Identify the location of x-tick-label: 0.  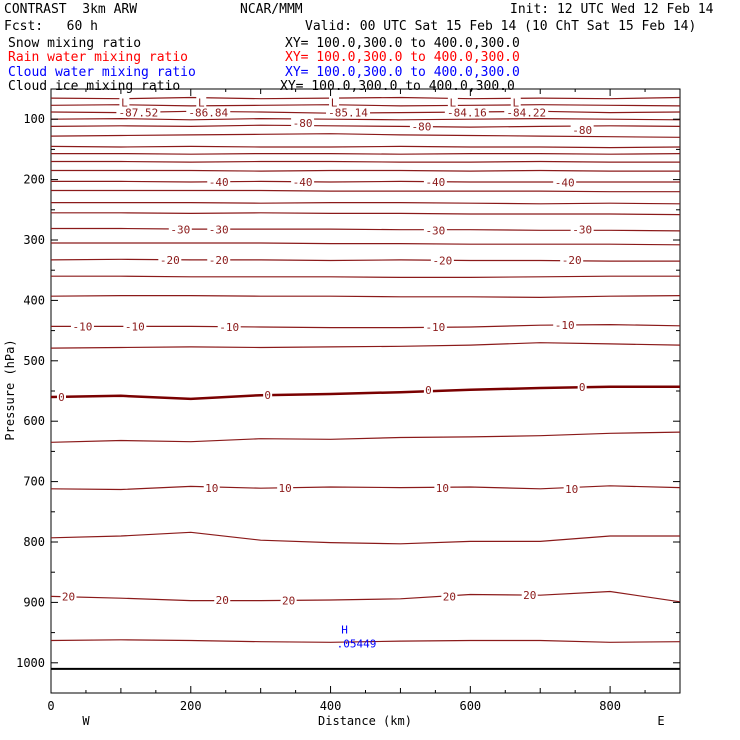
(50, 706).